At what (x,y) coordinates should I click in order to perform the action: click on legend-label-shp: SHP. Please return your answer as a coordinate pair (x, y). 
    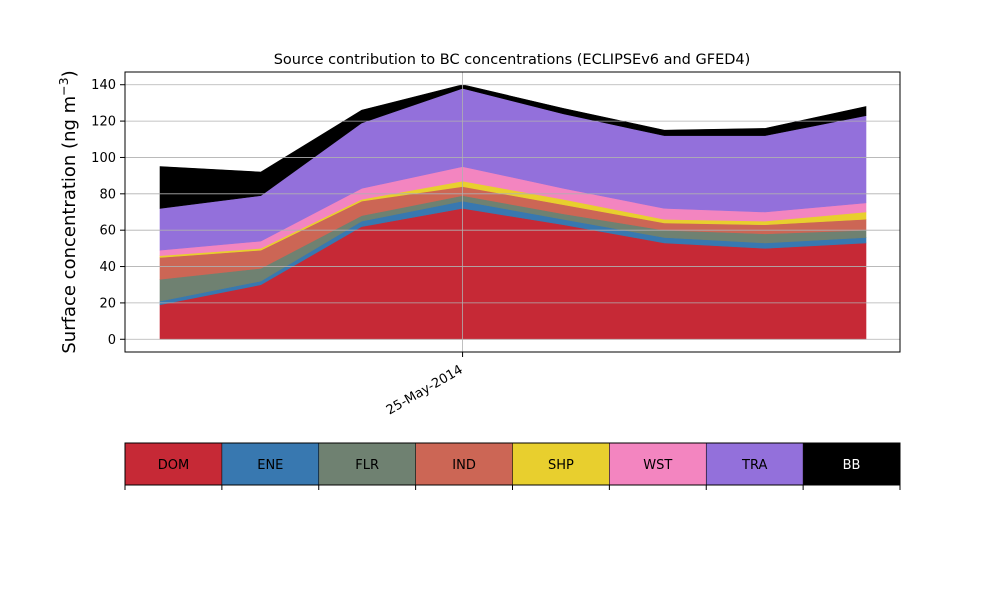
    Looking at the image, I should click on (561, 465).